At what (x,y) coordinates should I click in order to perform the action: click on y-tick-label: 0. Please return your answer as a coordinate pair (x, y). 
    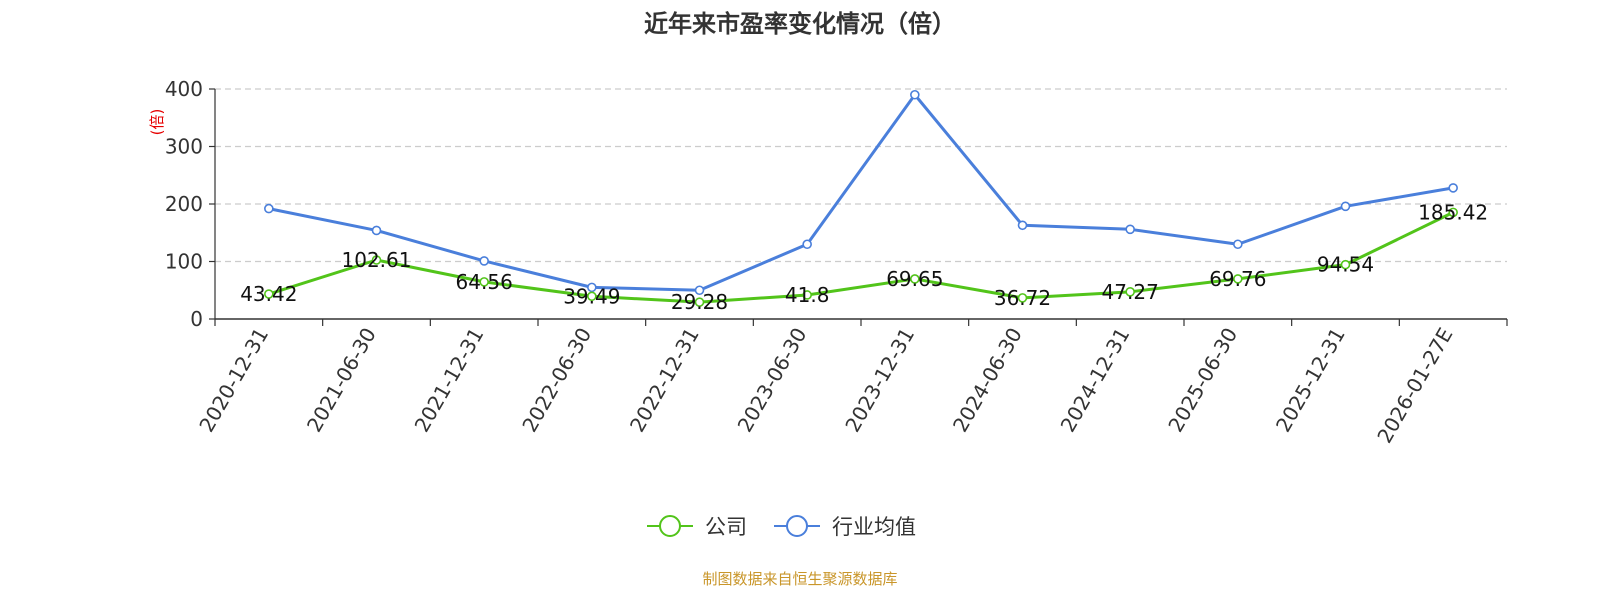
    Looking at the image, I should click on (196, 319).